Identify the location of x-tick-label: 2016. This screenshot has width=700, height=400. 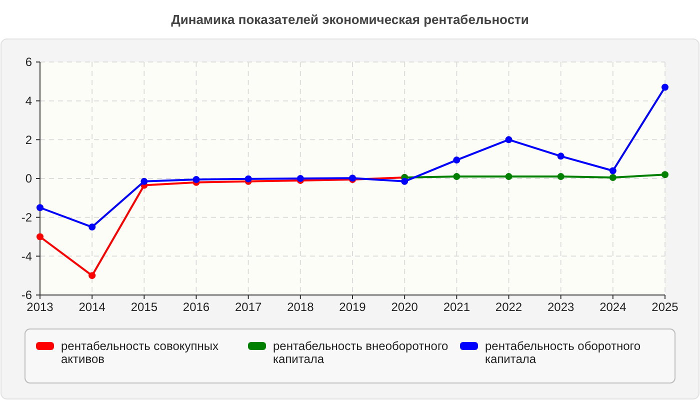
(196, 307).